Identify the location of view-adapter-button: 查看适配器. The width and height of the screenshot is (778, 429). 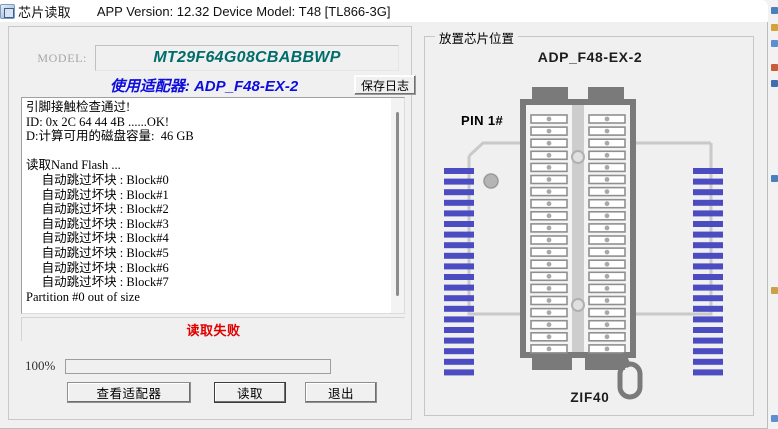
(129, 392).